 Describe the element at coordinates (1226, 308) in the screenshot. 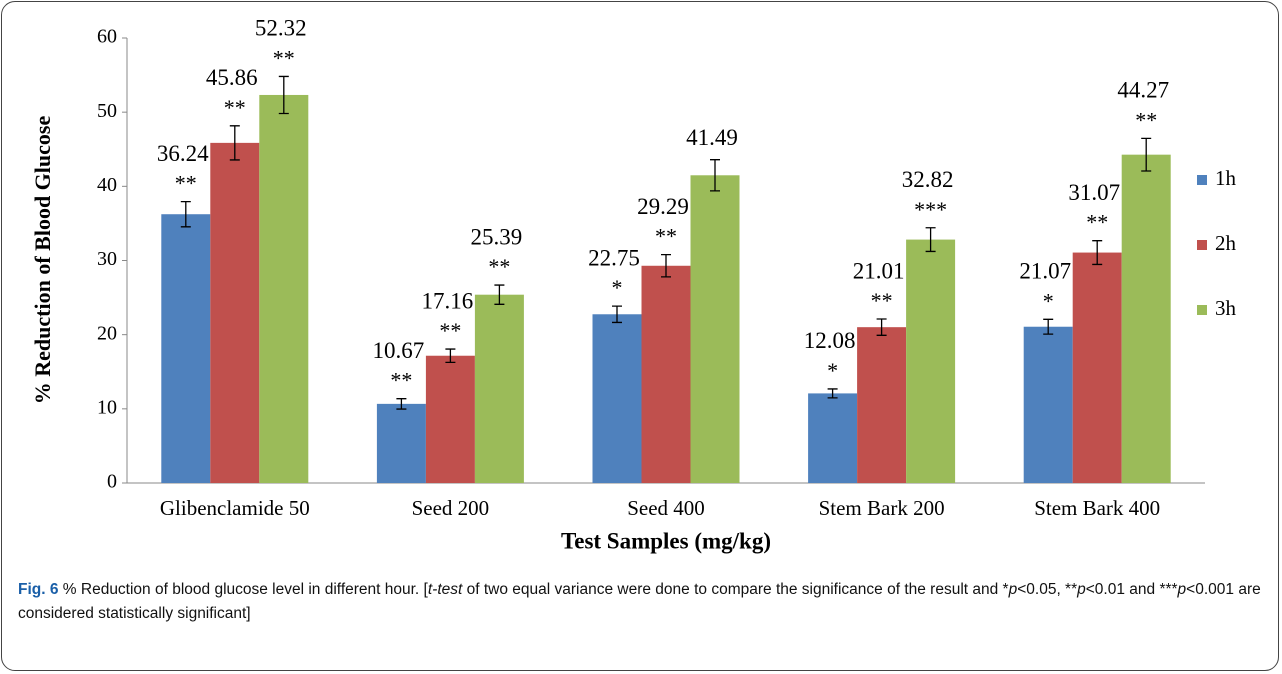

I see `legend-label: 3h` at that location.